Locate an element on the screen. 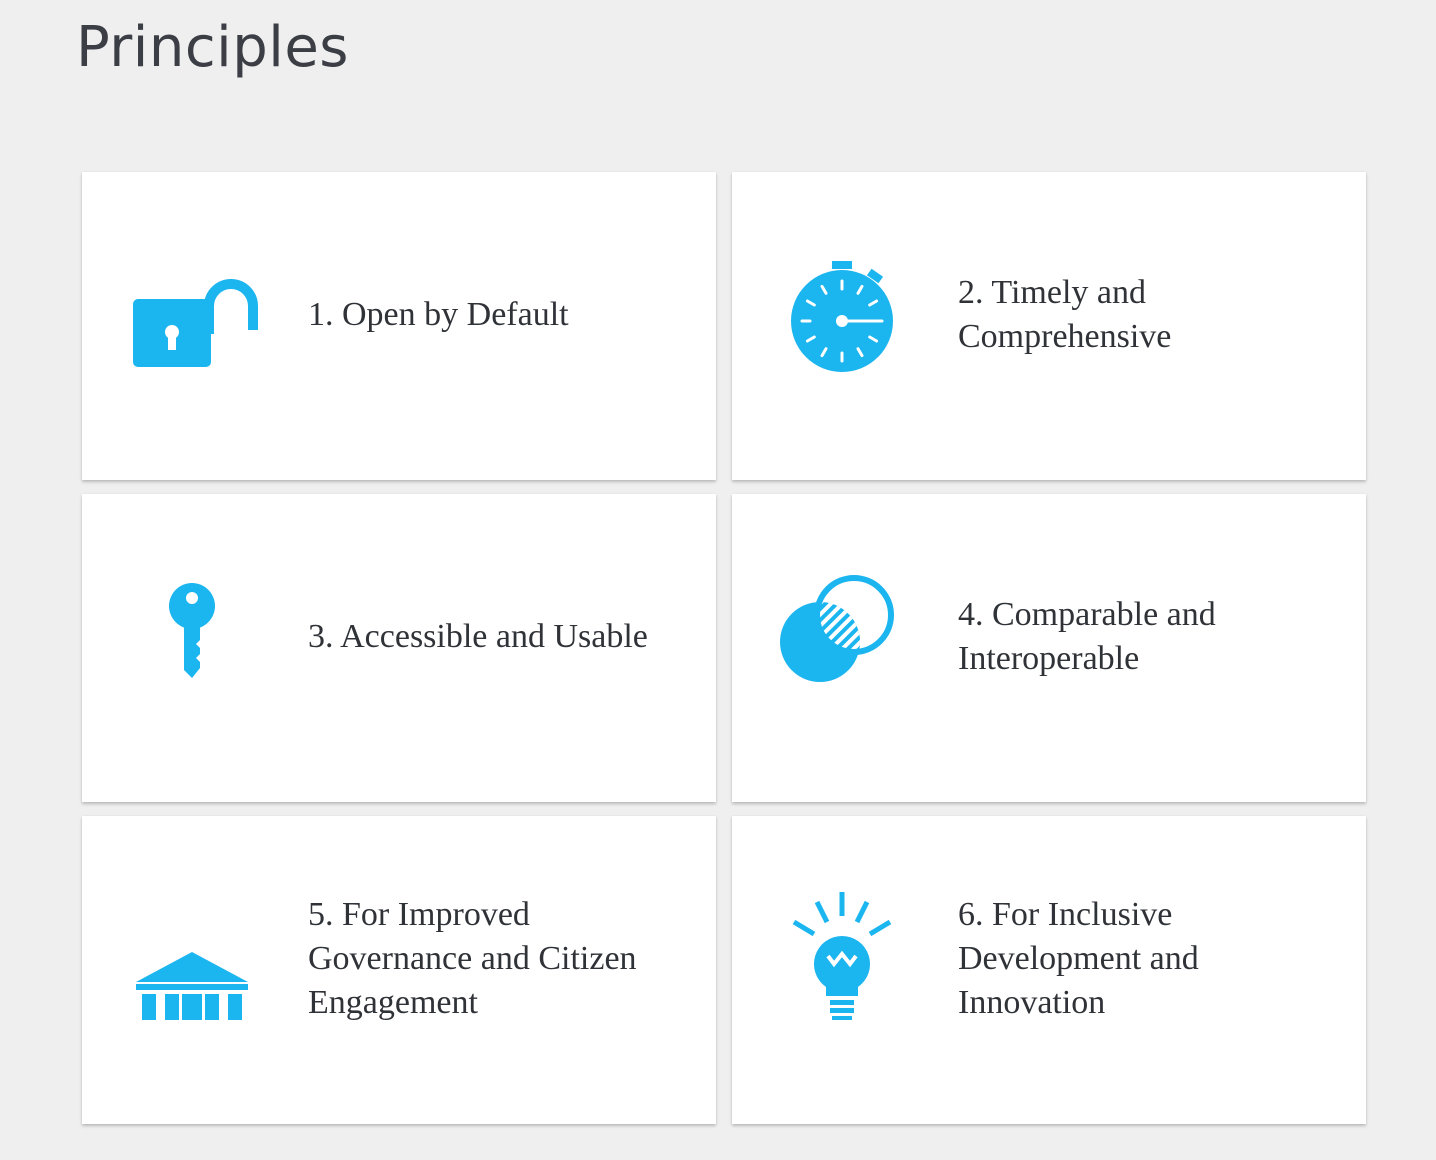  page-title: Principles is located at coordinates (212, 47).